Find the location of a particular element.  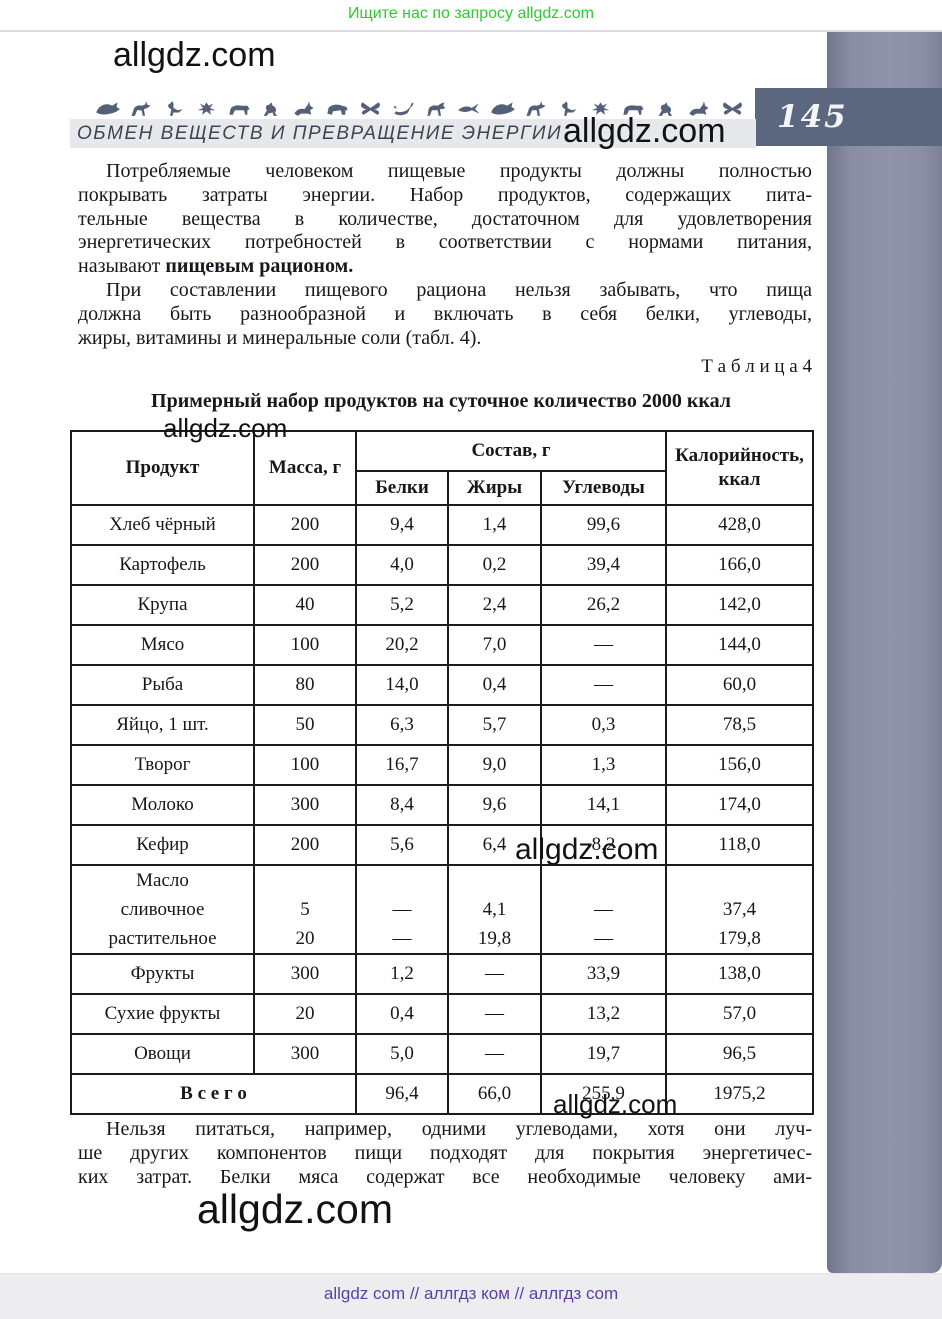

total-value-cell: 66,0 is located at coordinates (494, 1094).